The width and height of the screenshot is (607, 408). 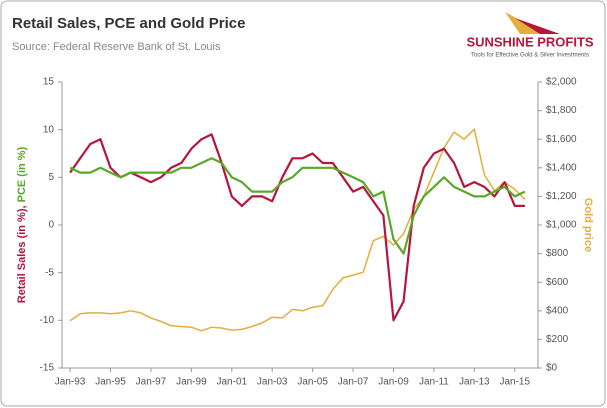 I want to click on y-tick-label: 10, so click(x=49, y=129).